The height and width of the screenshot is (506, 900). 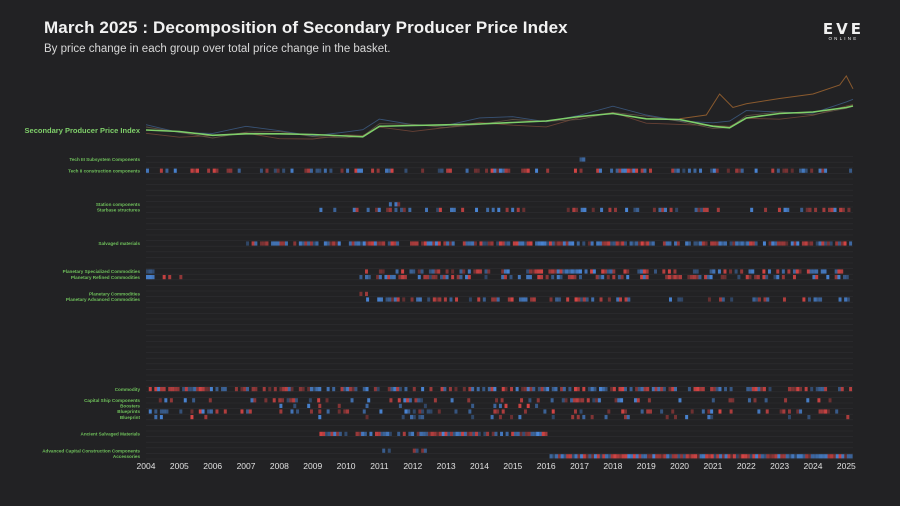 I want to click on x-tick-label: 2005, so click(x=179, y=466).